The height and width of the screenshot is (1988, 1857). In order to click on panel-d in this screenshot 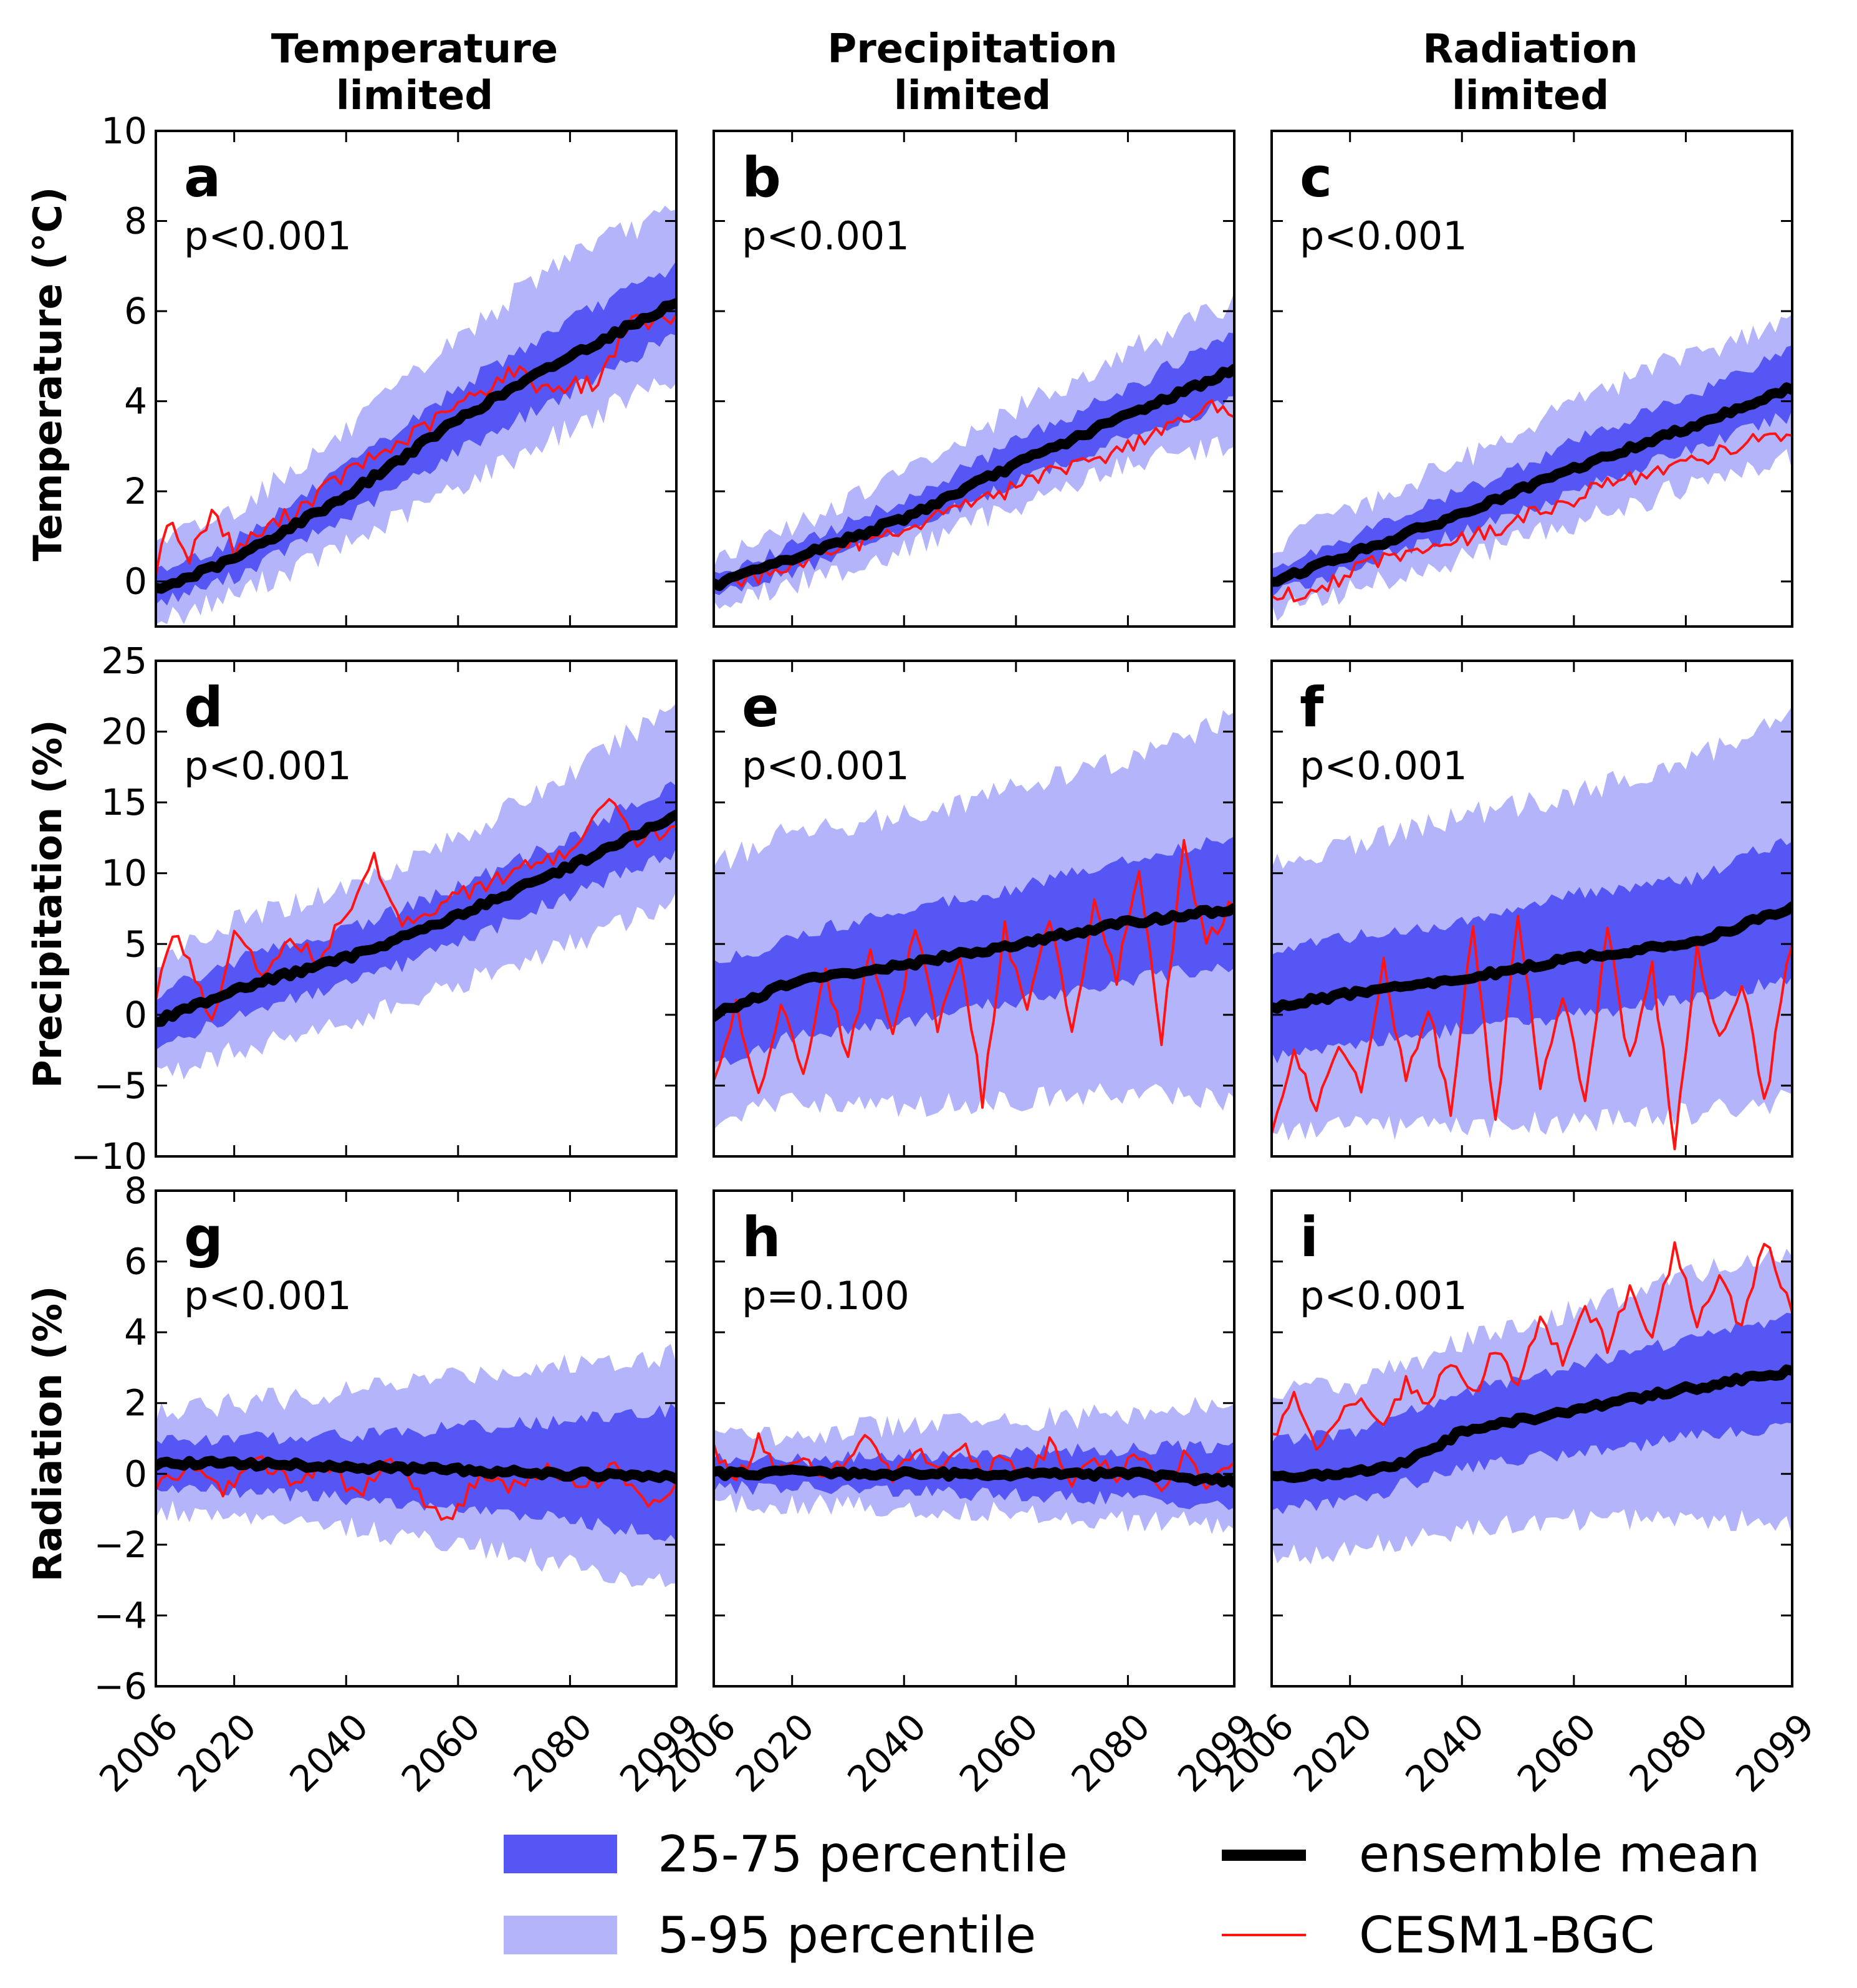, I will do `click(416, 909)`.